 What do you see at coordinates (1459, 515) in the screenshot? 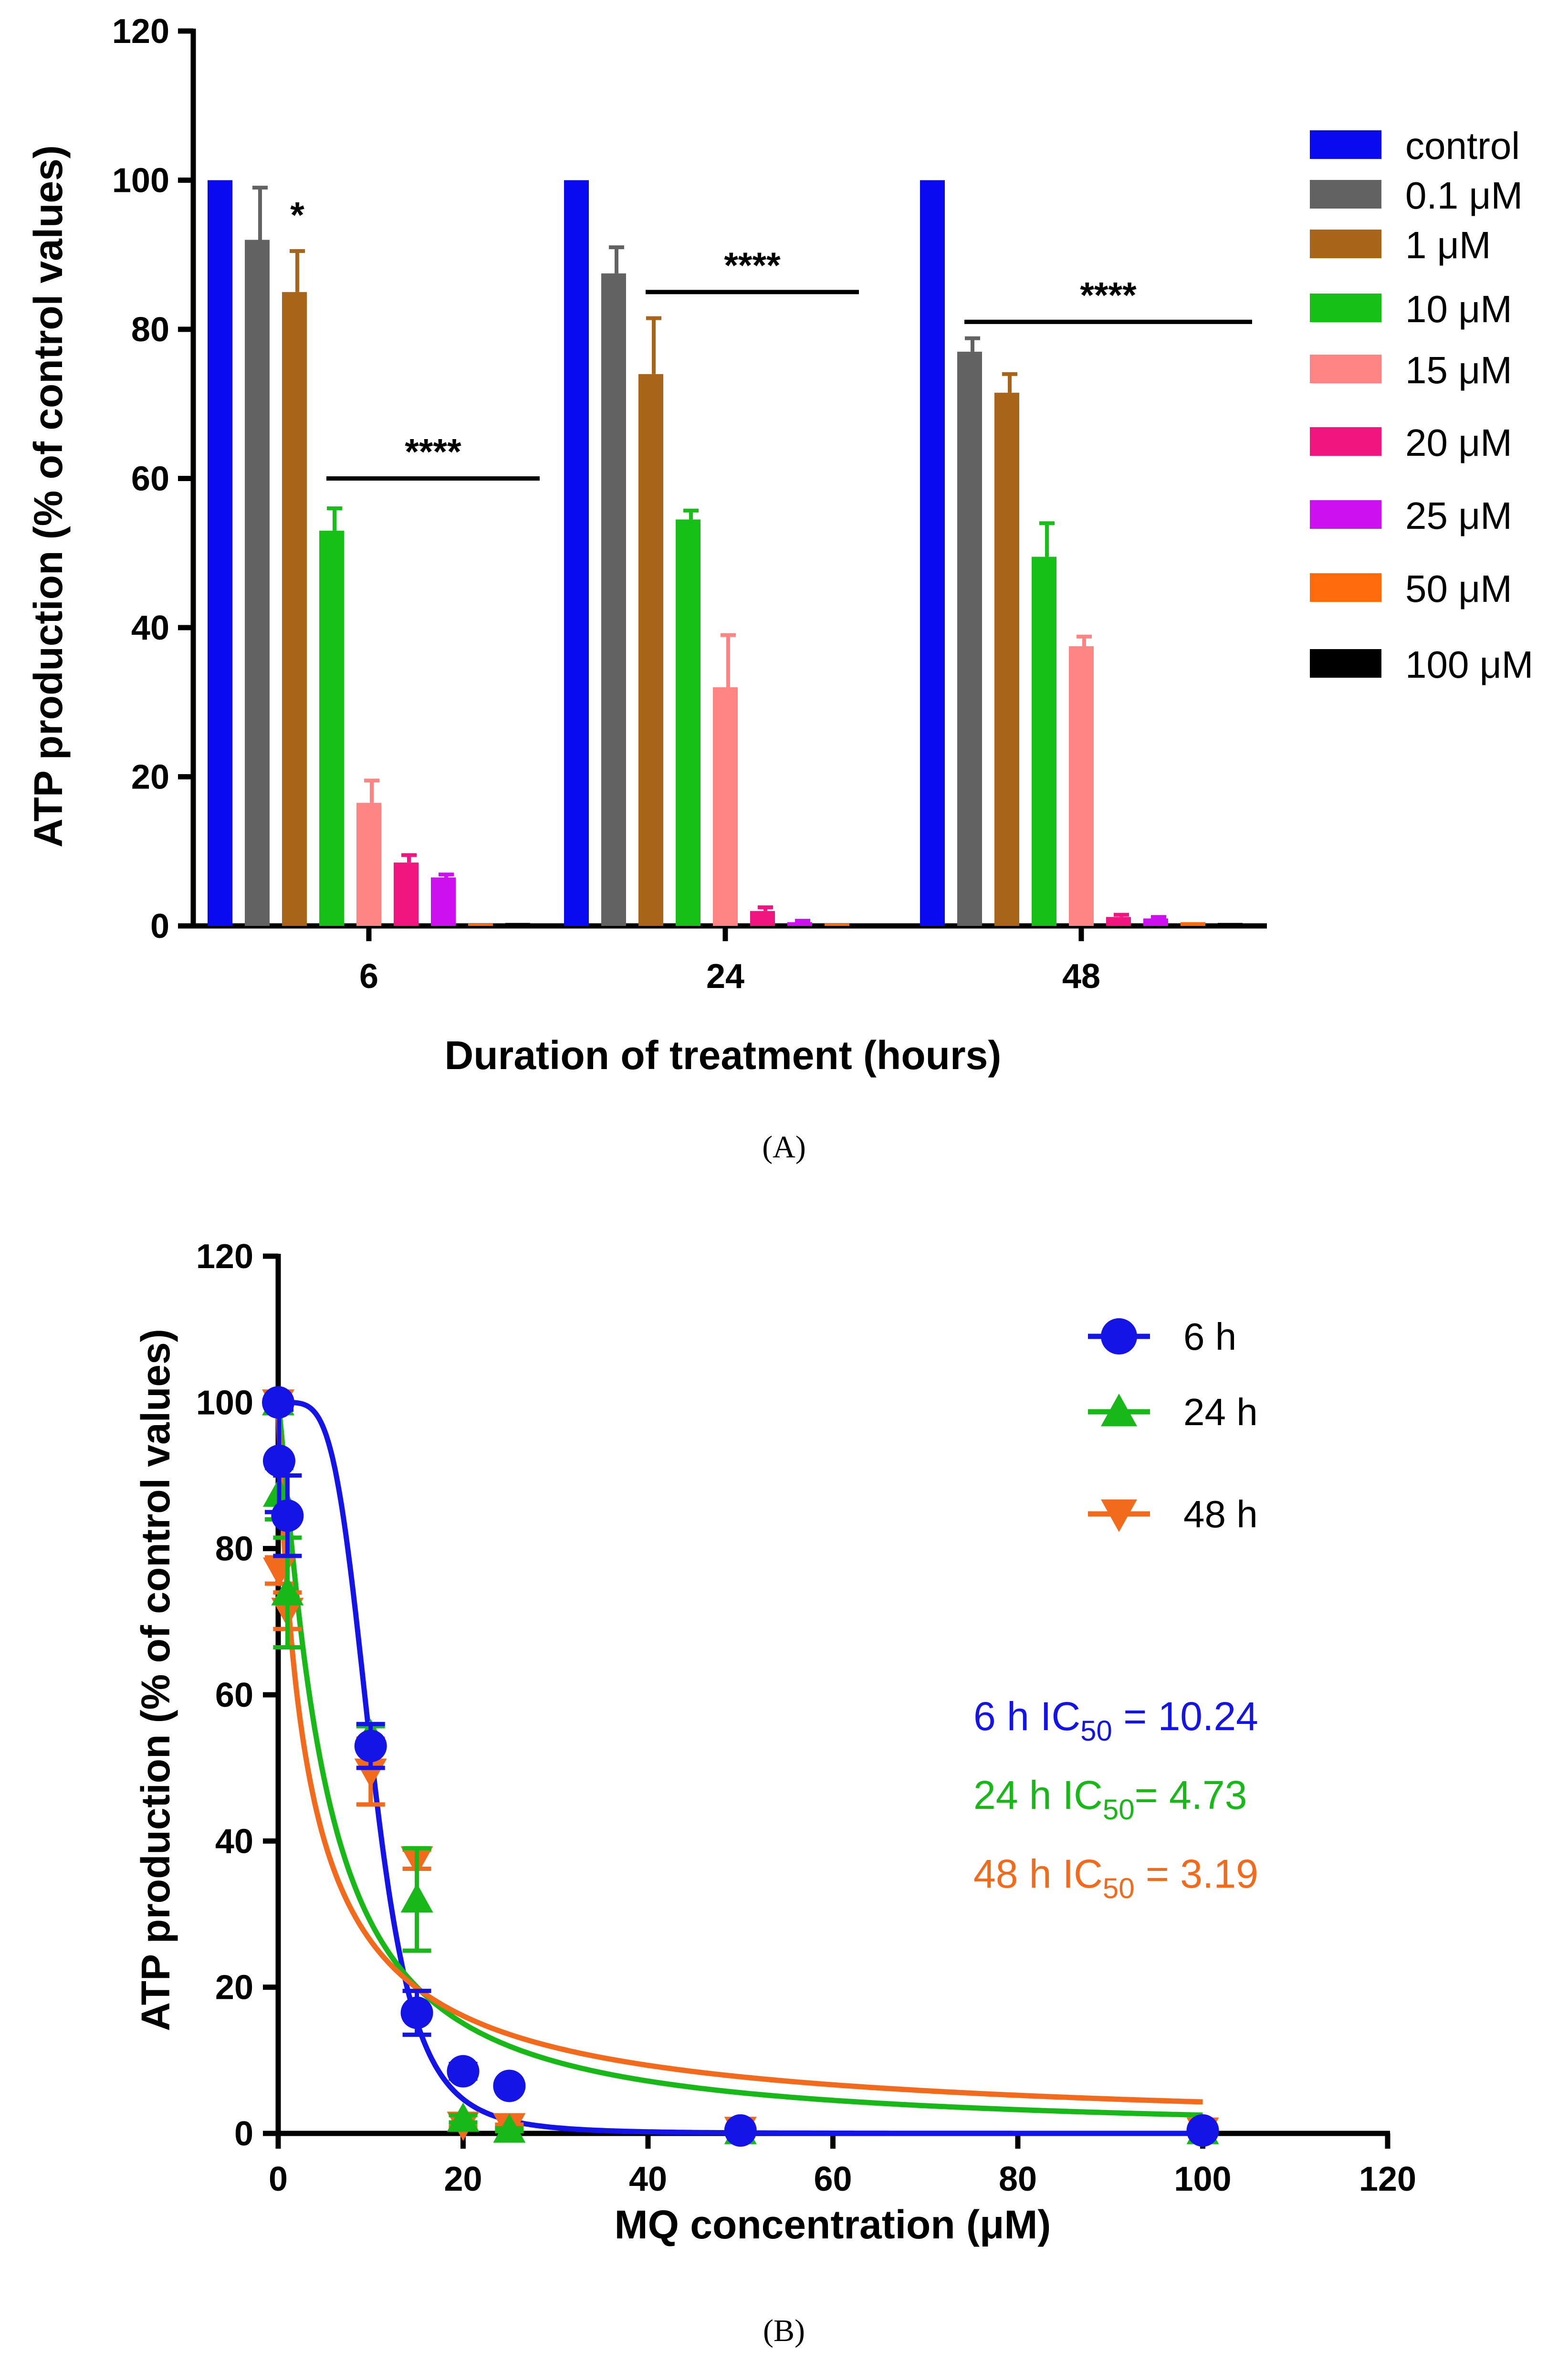
I see `legend-label: 25 μM` at bounding box center [1459, 515].